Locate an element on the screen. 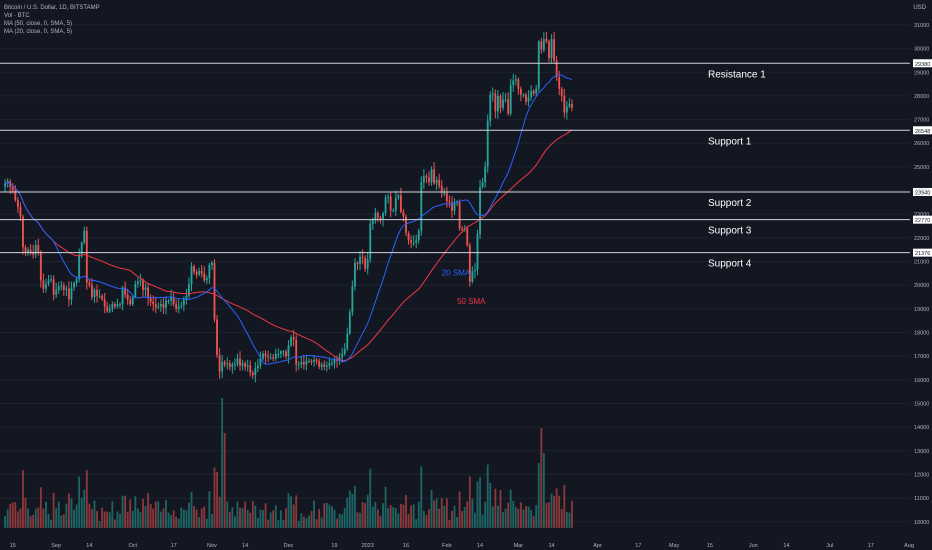 The height and width of the screenshot is (550, 932). price-tick-label: 28000 is located at coordinates (921, 97).